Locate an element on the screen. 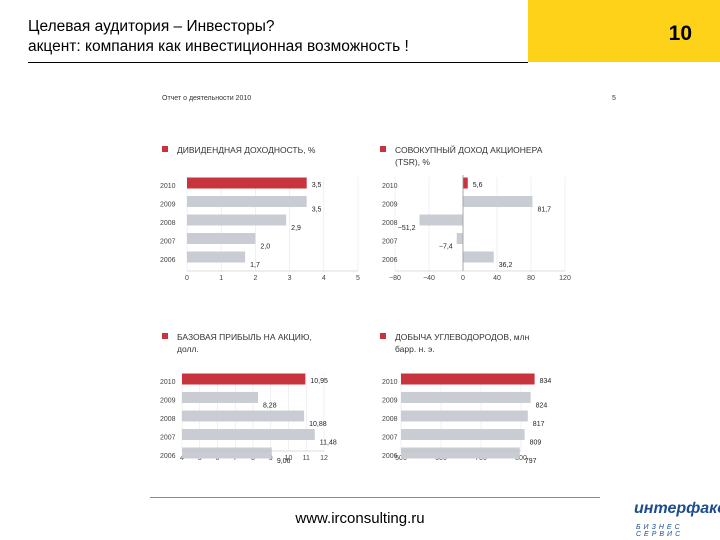 Image resolution: width=720 pixels, height=540 pixels. slide-title-line1: Целевая аудитория – Инвесторы? is located at coordinates (151, 26).